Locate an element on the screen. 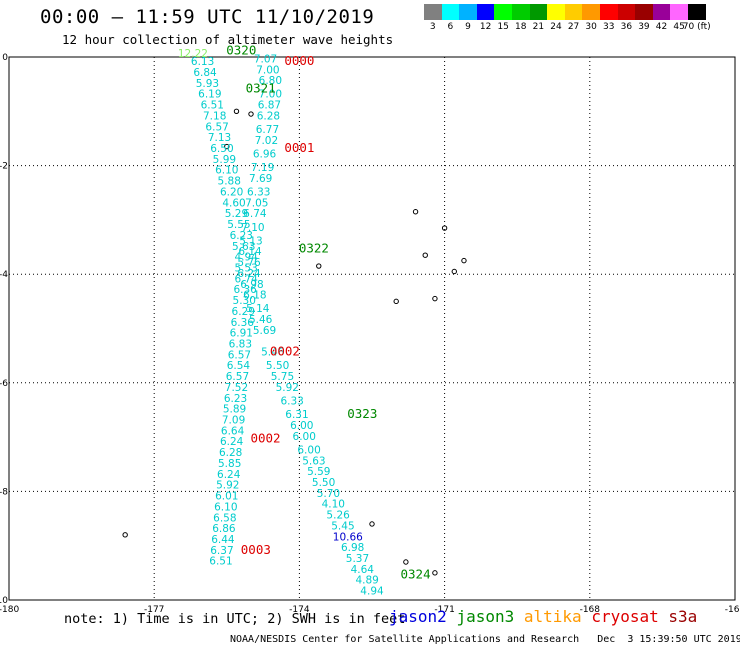 Image resolution: width=740 pixels, height=650 pixels. scale-label: 6 is located at coordinates (450, 27).